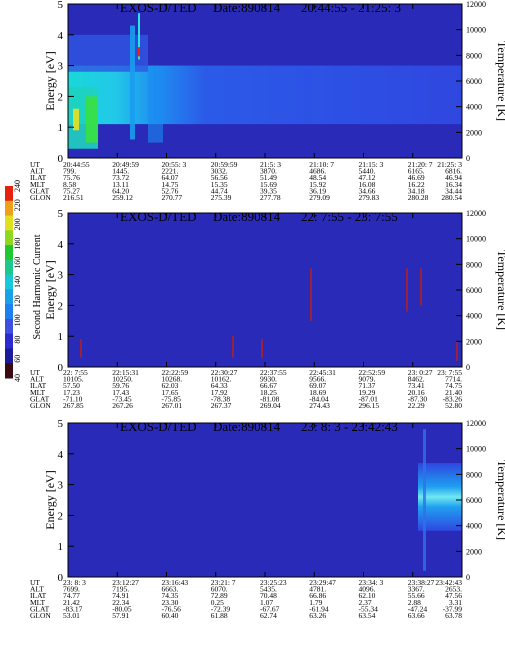 The image size is (505, 649). Describe the element at coordinates (416, 184) in the screenshot. I see `table-cell: 16.22` at that location.